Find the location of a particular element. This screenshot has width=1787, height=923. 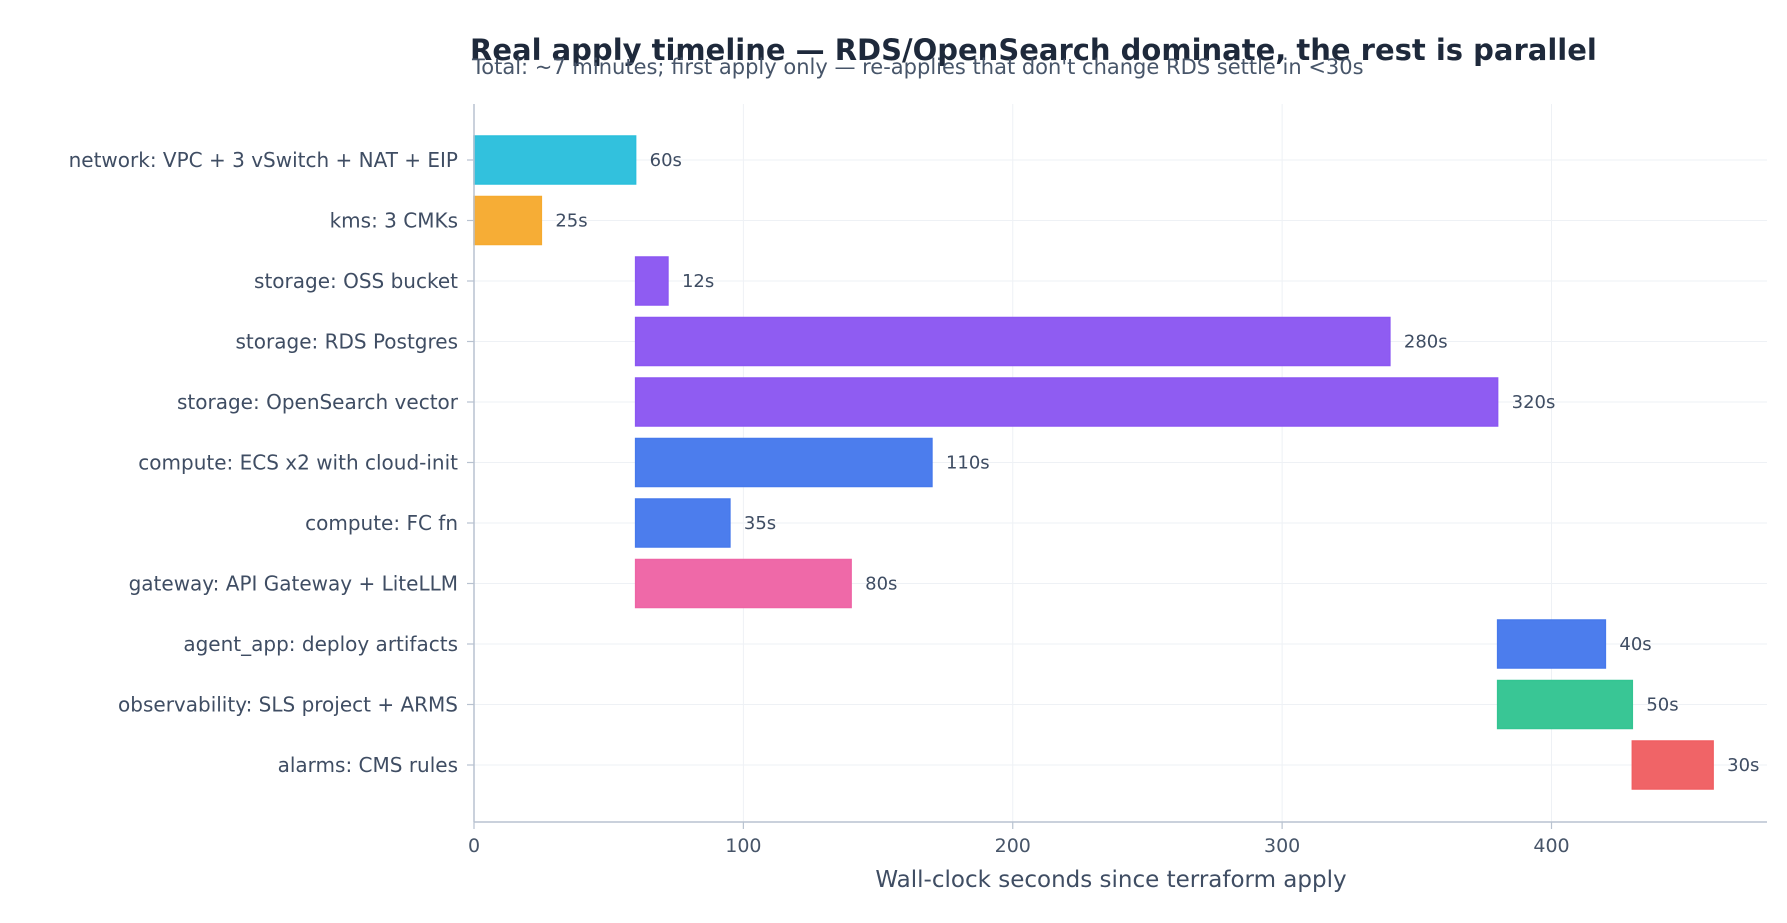

x-tick-label: 400 is located at coordinates (1551, 846).